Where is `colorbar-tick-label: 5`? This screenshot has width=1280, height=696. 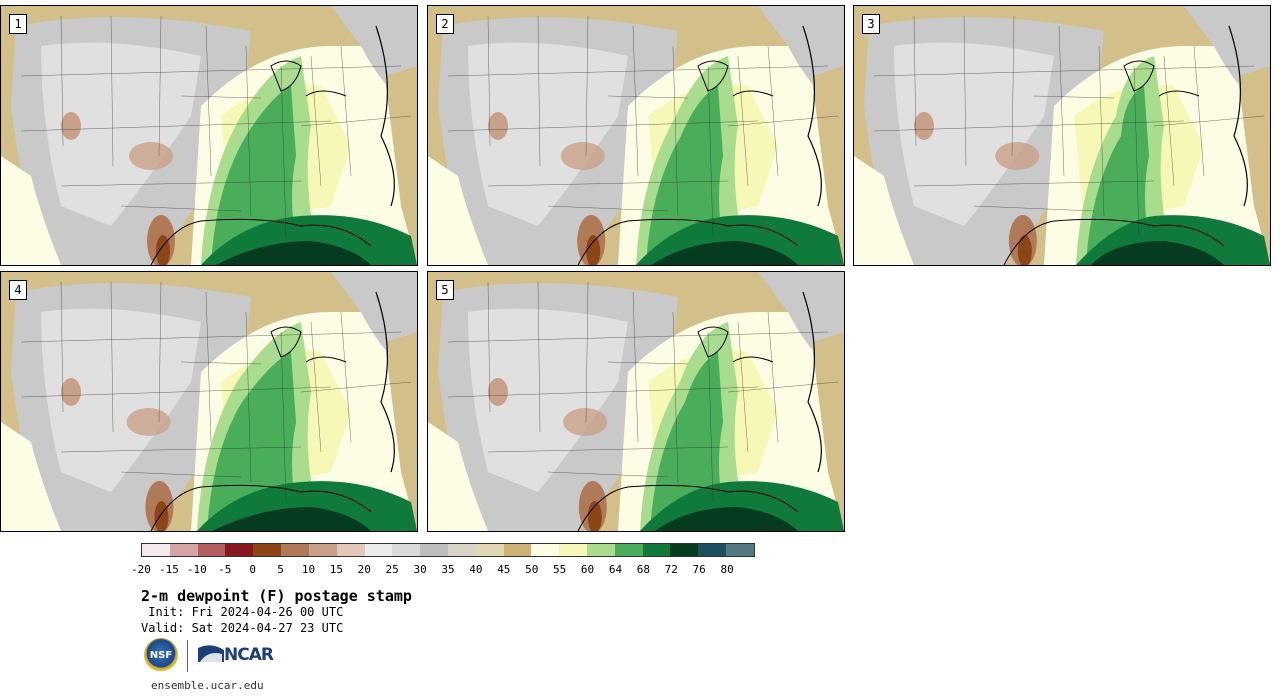 colorbar-tick-label: 5 is located at coordinates (280, 569).